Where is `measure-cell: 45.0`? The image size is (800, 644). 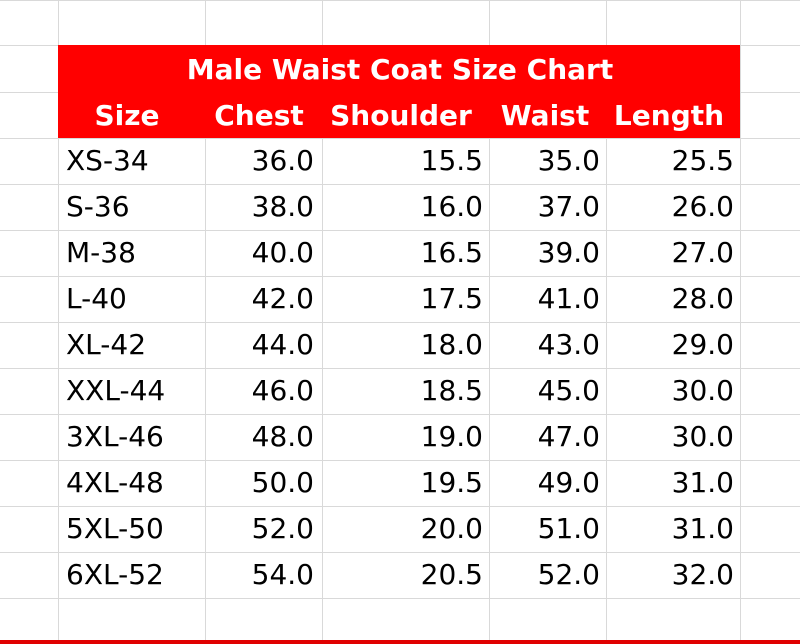
measure-cell: 45.0 is located at coordinates (569, 390).